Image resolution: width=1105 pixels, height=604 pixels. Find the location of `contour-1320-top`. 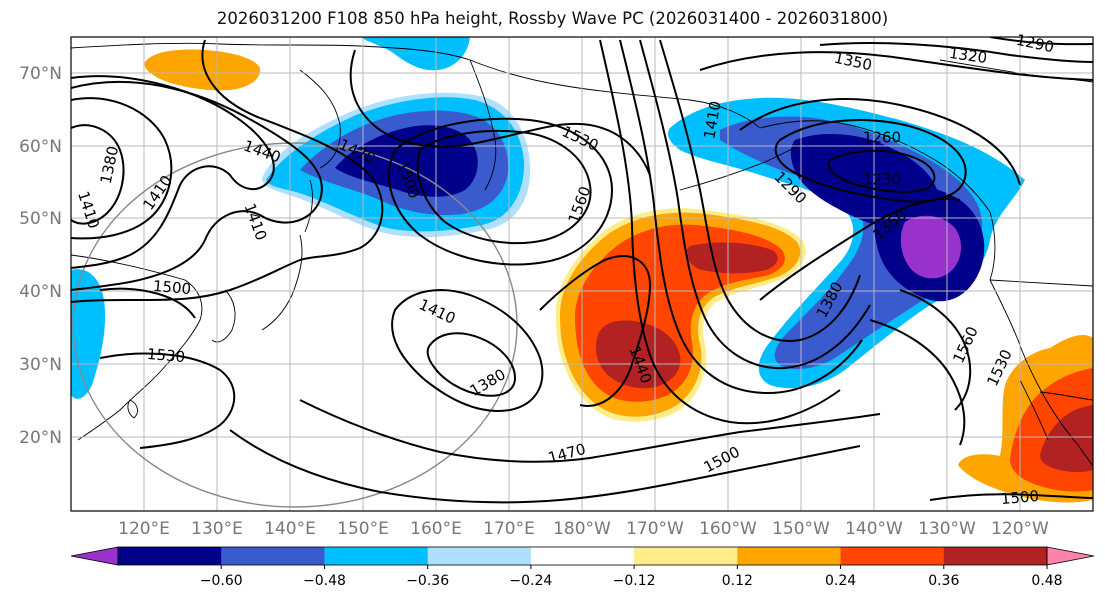

contour-1320-top is located at coordinates (956, 52).